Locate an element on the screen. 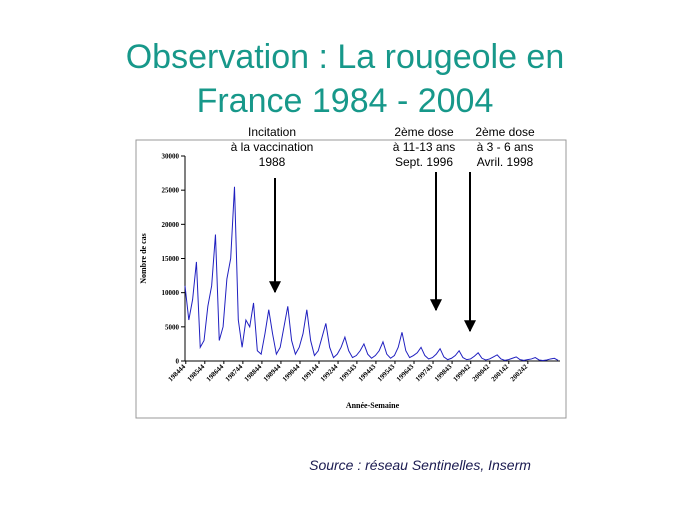 The height and width of the screenshot is (517, 689). y-tick-label: 5000 is located at coordinates (172, 327).